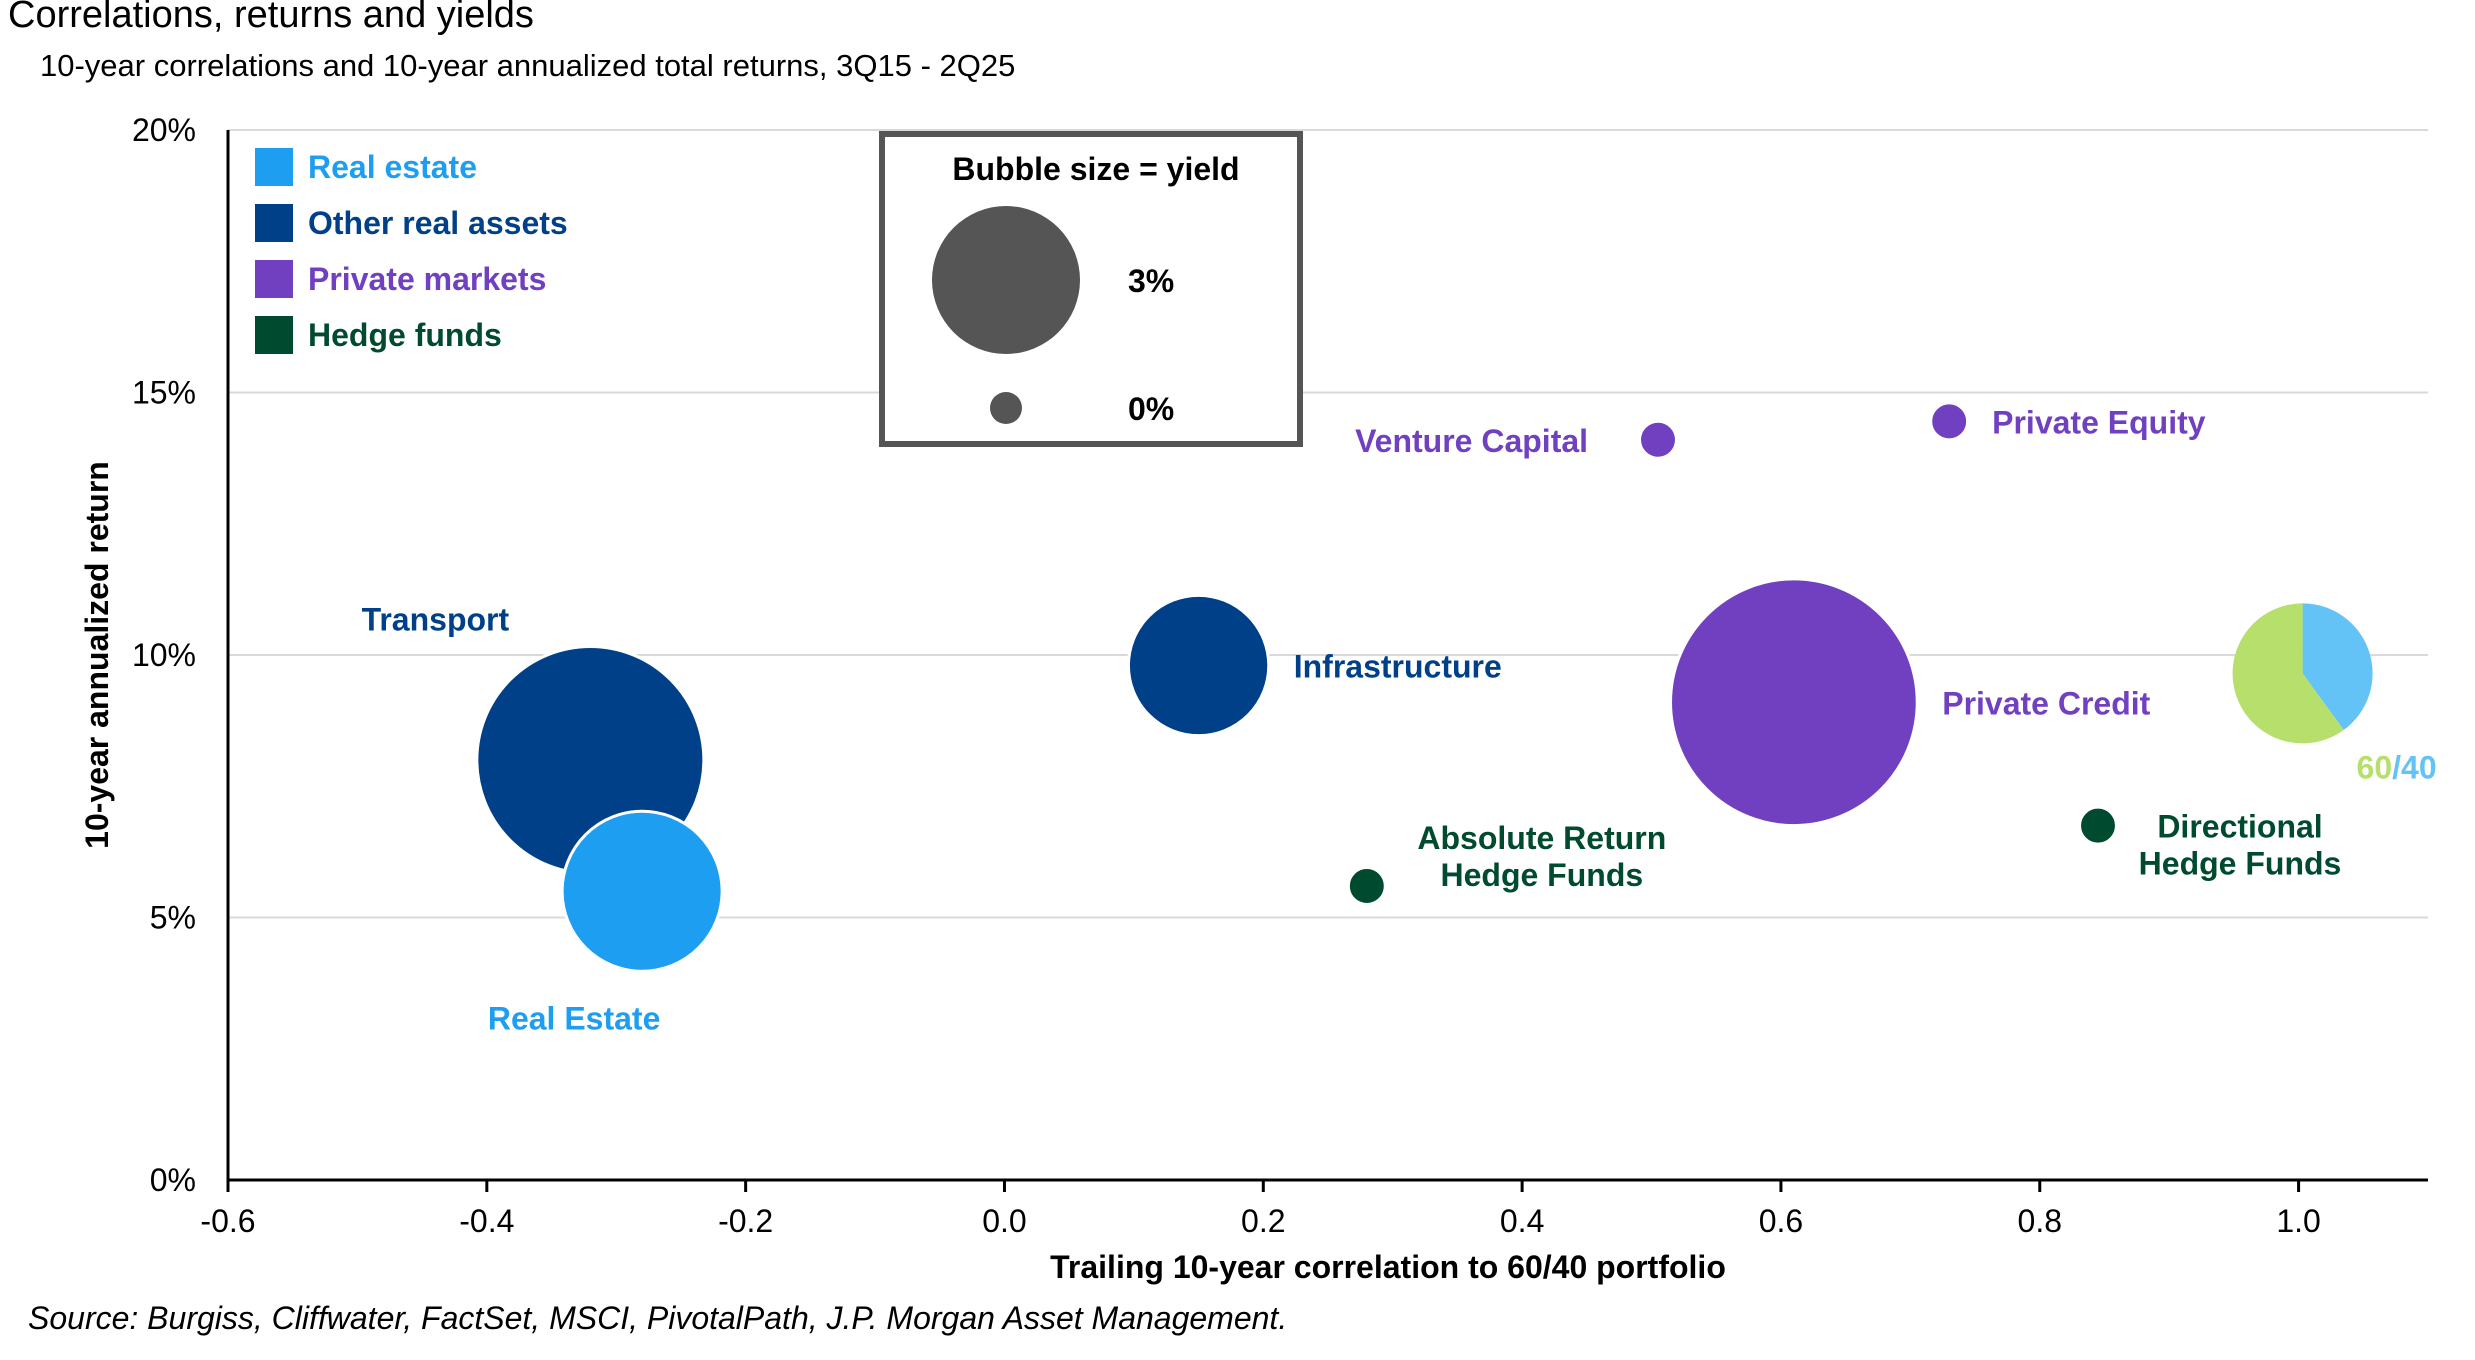  I want to click on bubble-absolute-return-hedge-funds, so click(1366, 886).